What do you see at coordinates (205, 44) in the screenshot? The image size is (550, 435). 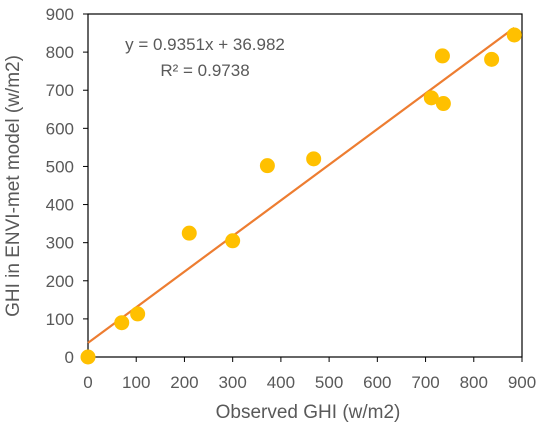 I see `trendline-equation: y = 0.9351x + 36.982` at bounding box center [205, 44].